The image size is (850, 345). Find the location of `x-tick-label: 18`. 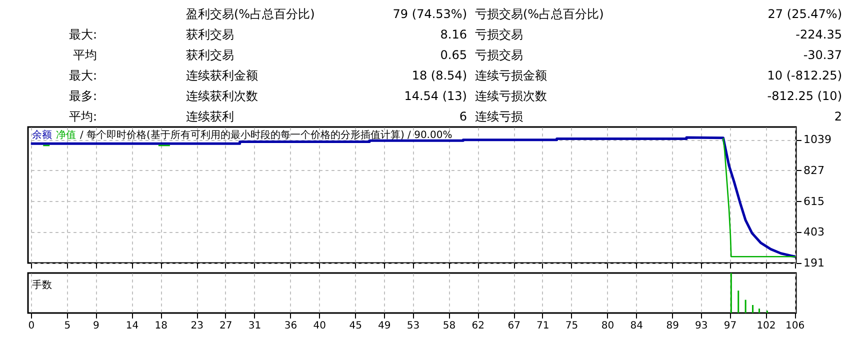

x-tick-label: 18 is located at coordinates (161, 326).